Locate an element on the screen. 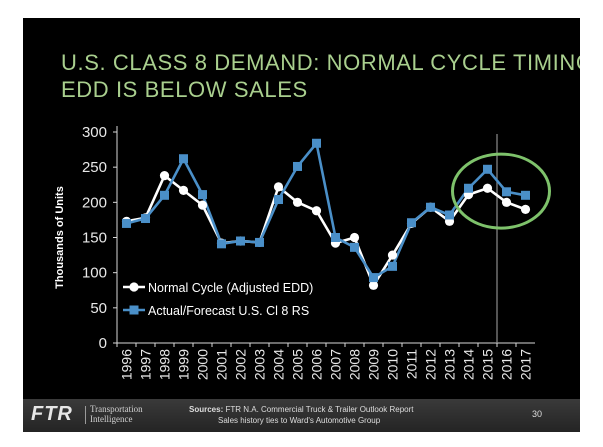 This screenshot has height=447, width=603. x-tick-label: 2012 is located at coordinates (431, 364).